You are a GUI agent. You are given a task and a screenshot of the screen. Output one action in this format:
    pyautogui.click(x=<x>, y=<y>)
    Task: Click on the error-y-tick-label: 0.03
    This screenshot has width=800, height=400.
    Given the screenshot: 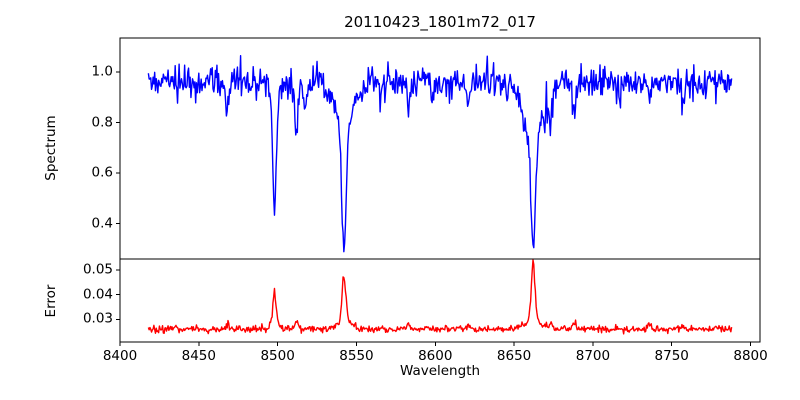 What is the action you would take?
    pyautogui.click(x=97, y=318)
    